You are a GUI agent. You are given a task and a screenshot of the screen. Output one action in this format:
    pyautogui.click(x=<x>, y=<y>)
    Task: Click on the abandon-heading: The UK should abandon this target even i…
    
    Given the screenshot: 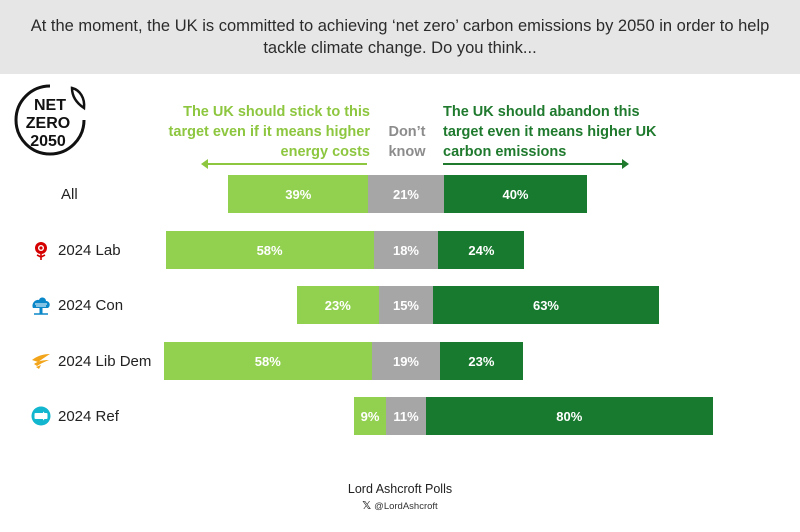 What is the action you would take?
    pyautogui.click(x=550, y=132)
    